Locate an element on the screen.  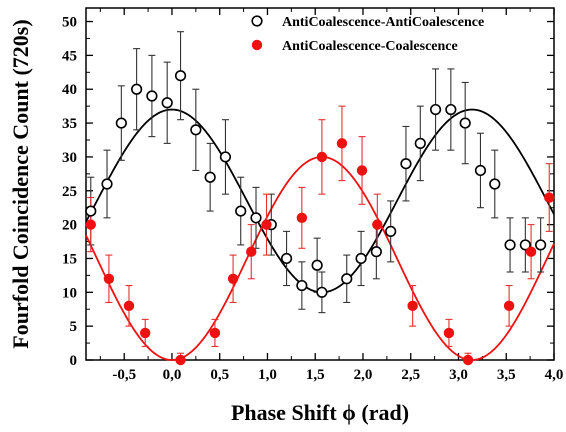
legend-marker-filled-circle is located at coordinates (257, 45).